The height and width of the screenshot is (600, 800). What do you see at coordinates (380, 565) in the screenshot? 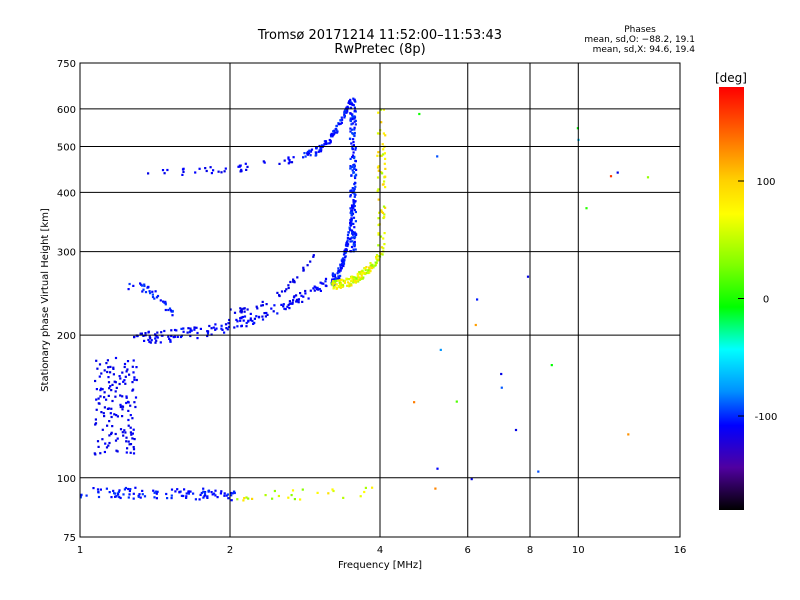
I see `x-axis-label: Frequency [MHz]` at bounding box center [380, 565].